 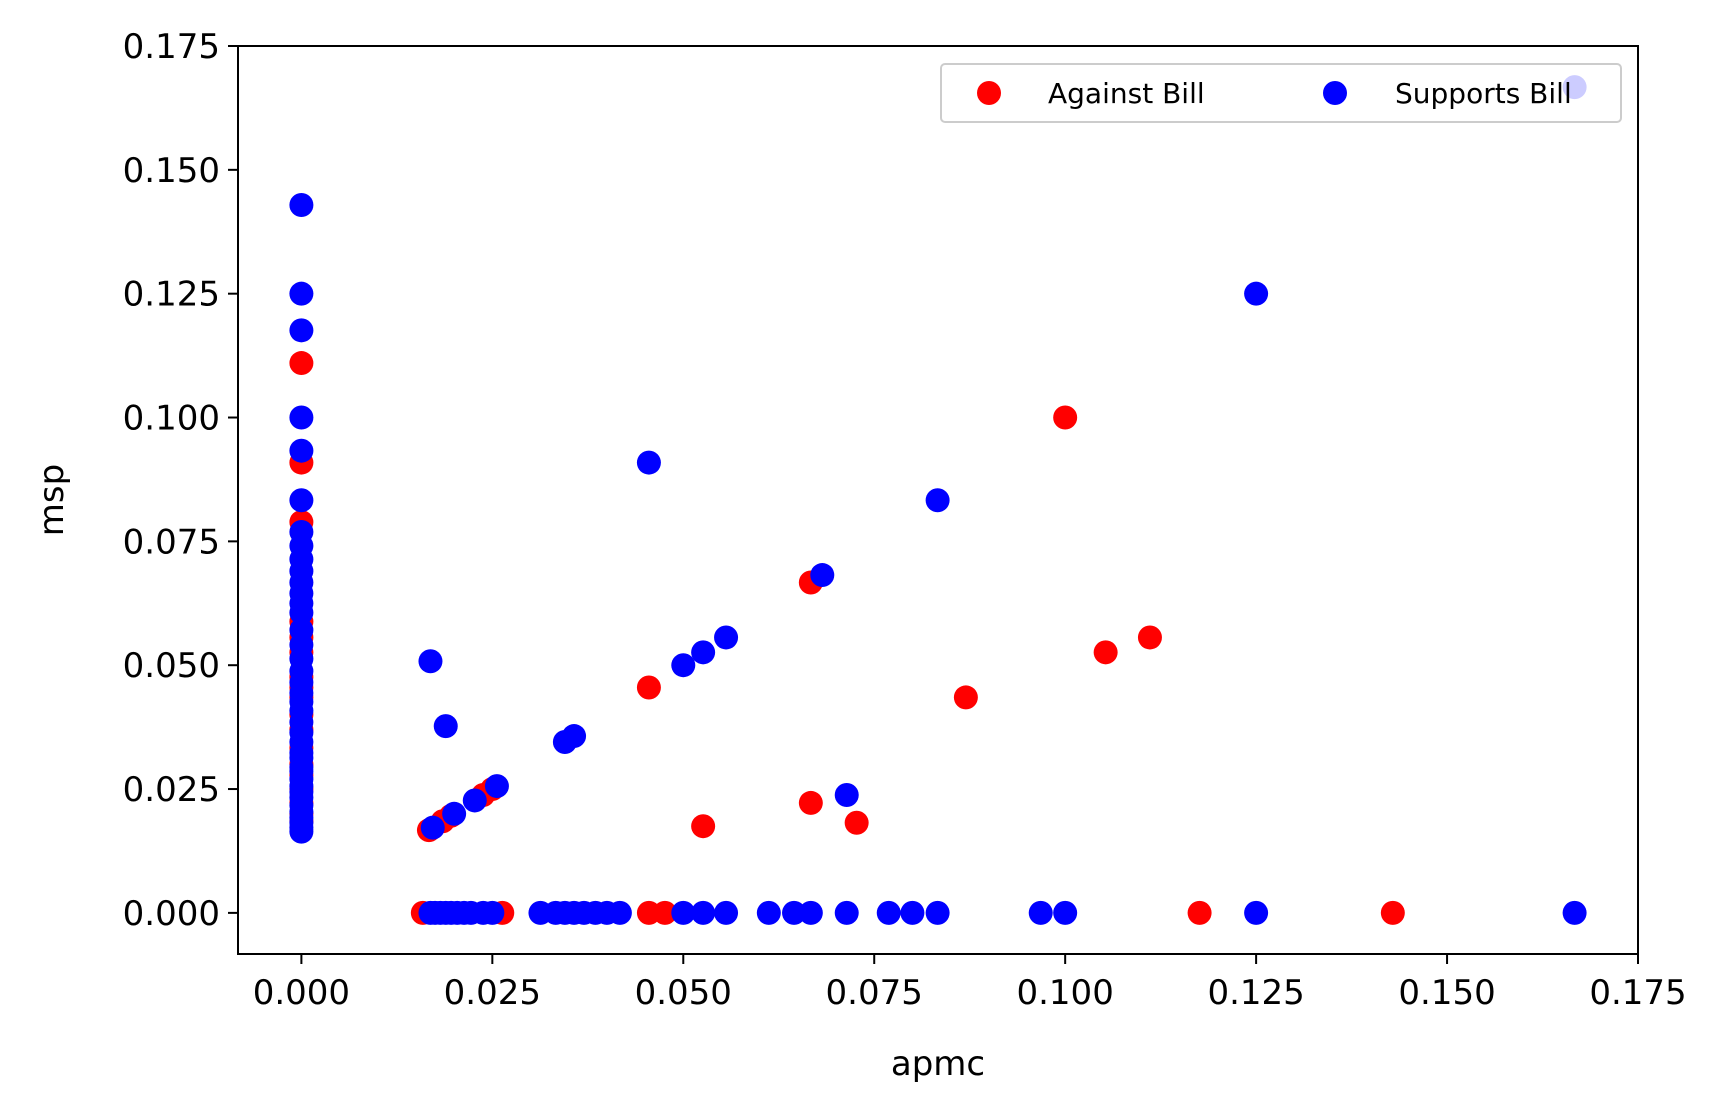 I want to click on x-tick-label: 0.125, so click(x=1255, y=993).